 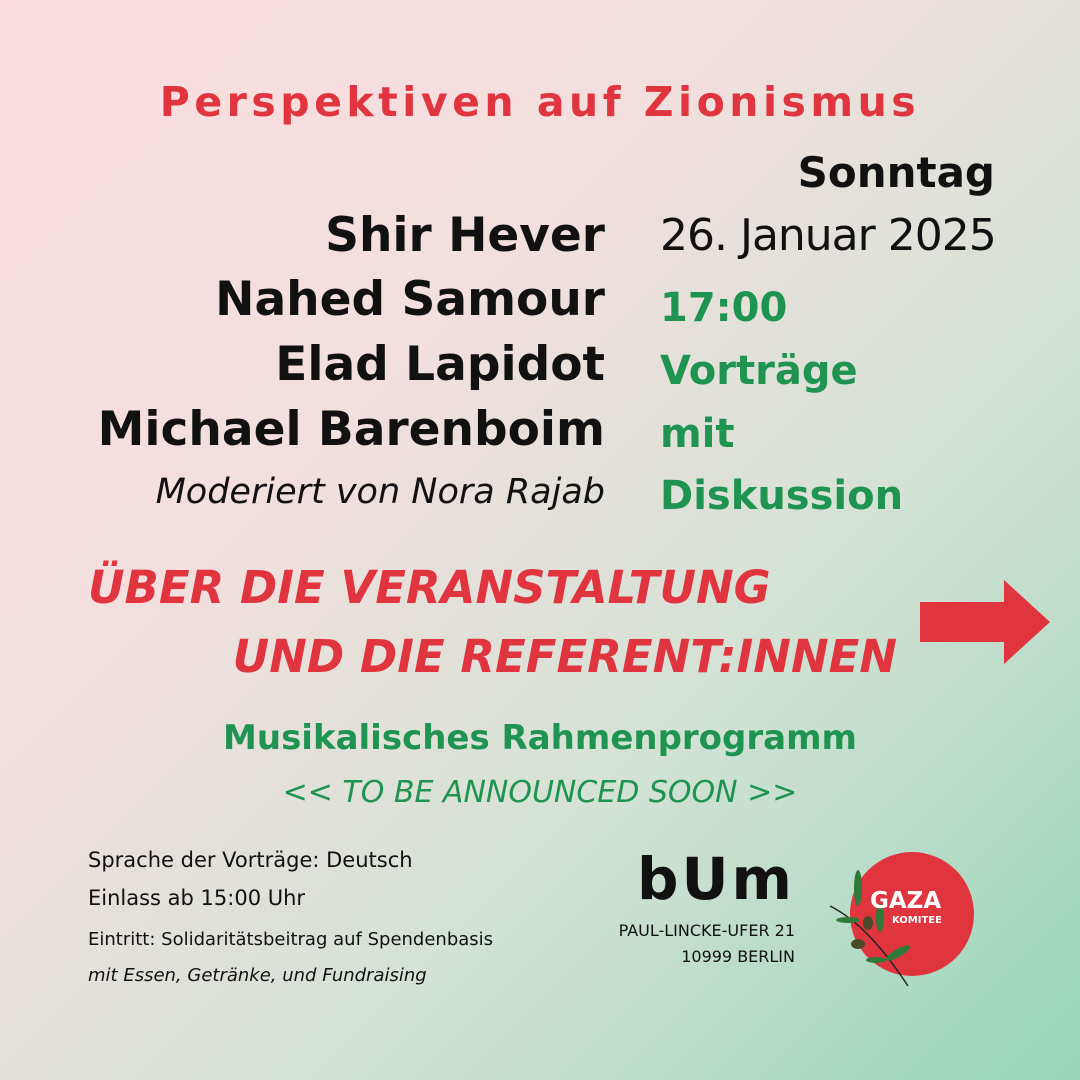 What do you see at coordinates (715, 879) in the screenshot?
I see `venue-name: bUm` at bounding box center [715, 879].